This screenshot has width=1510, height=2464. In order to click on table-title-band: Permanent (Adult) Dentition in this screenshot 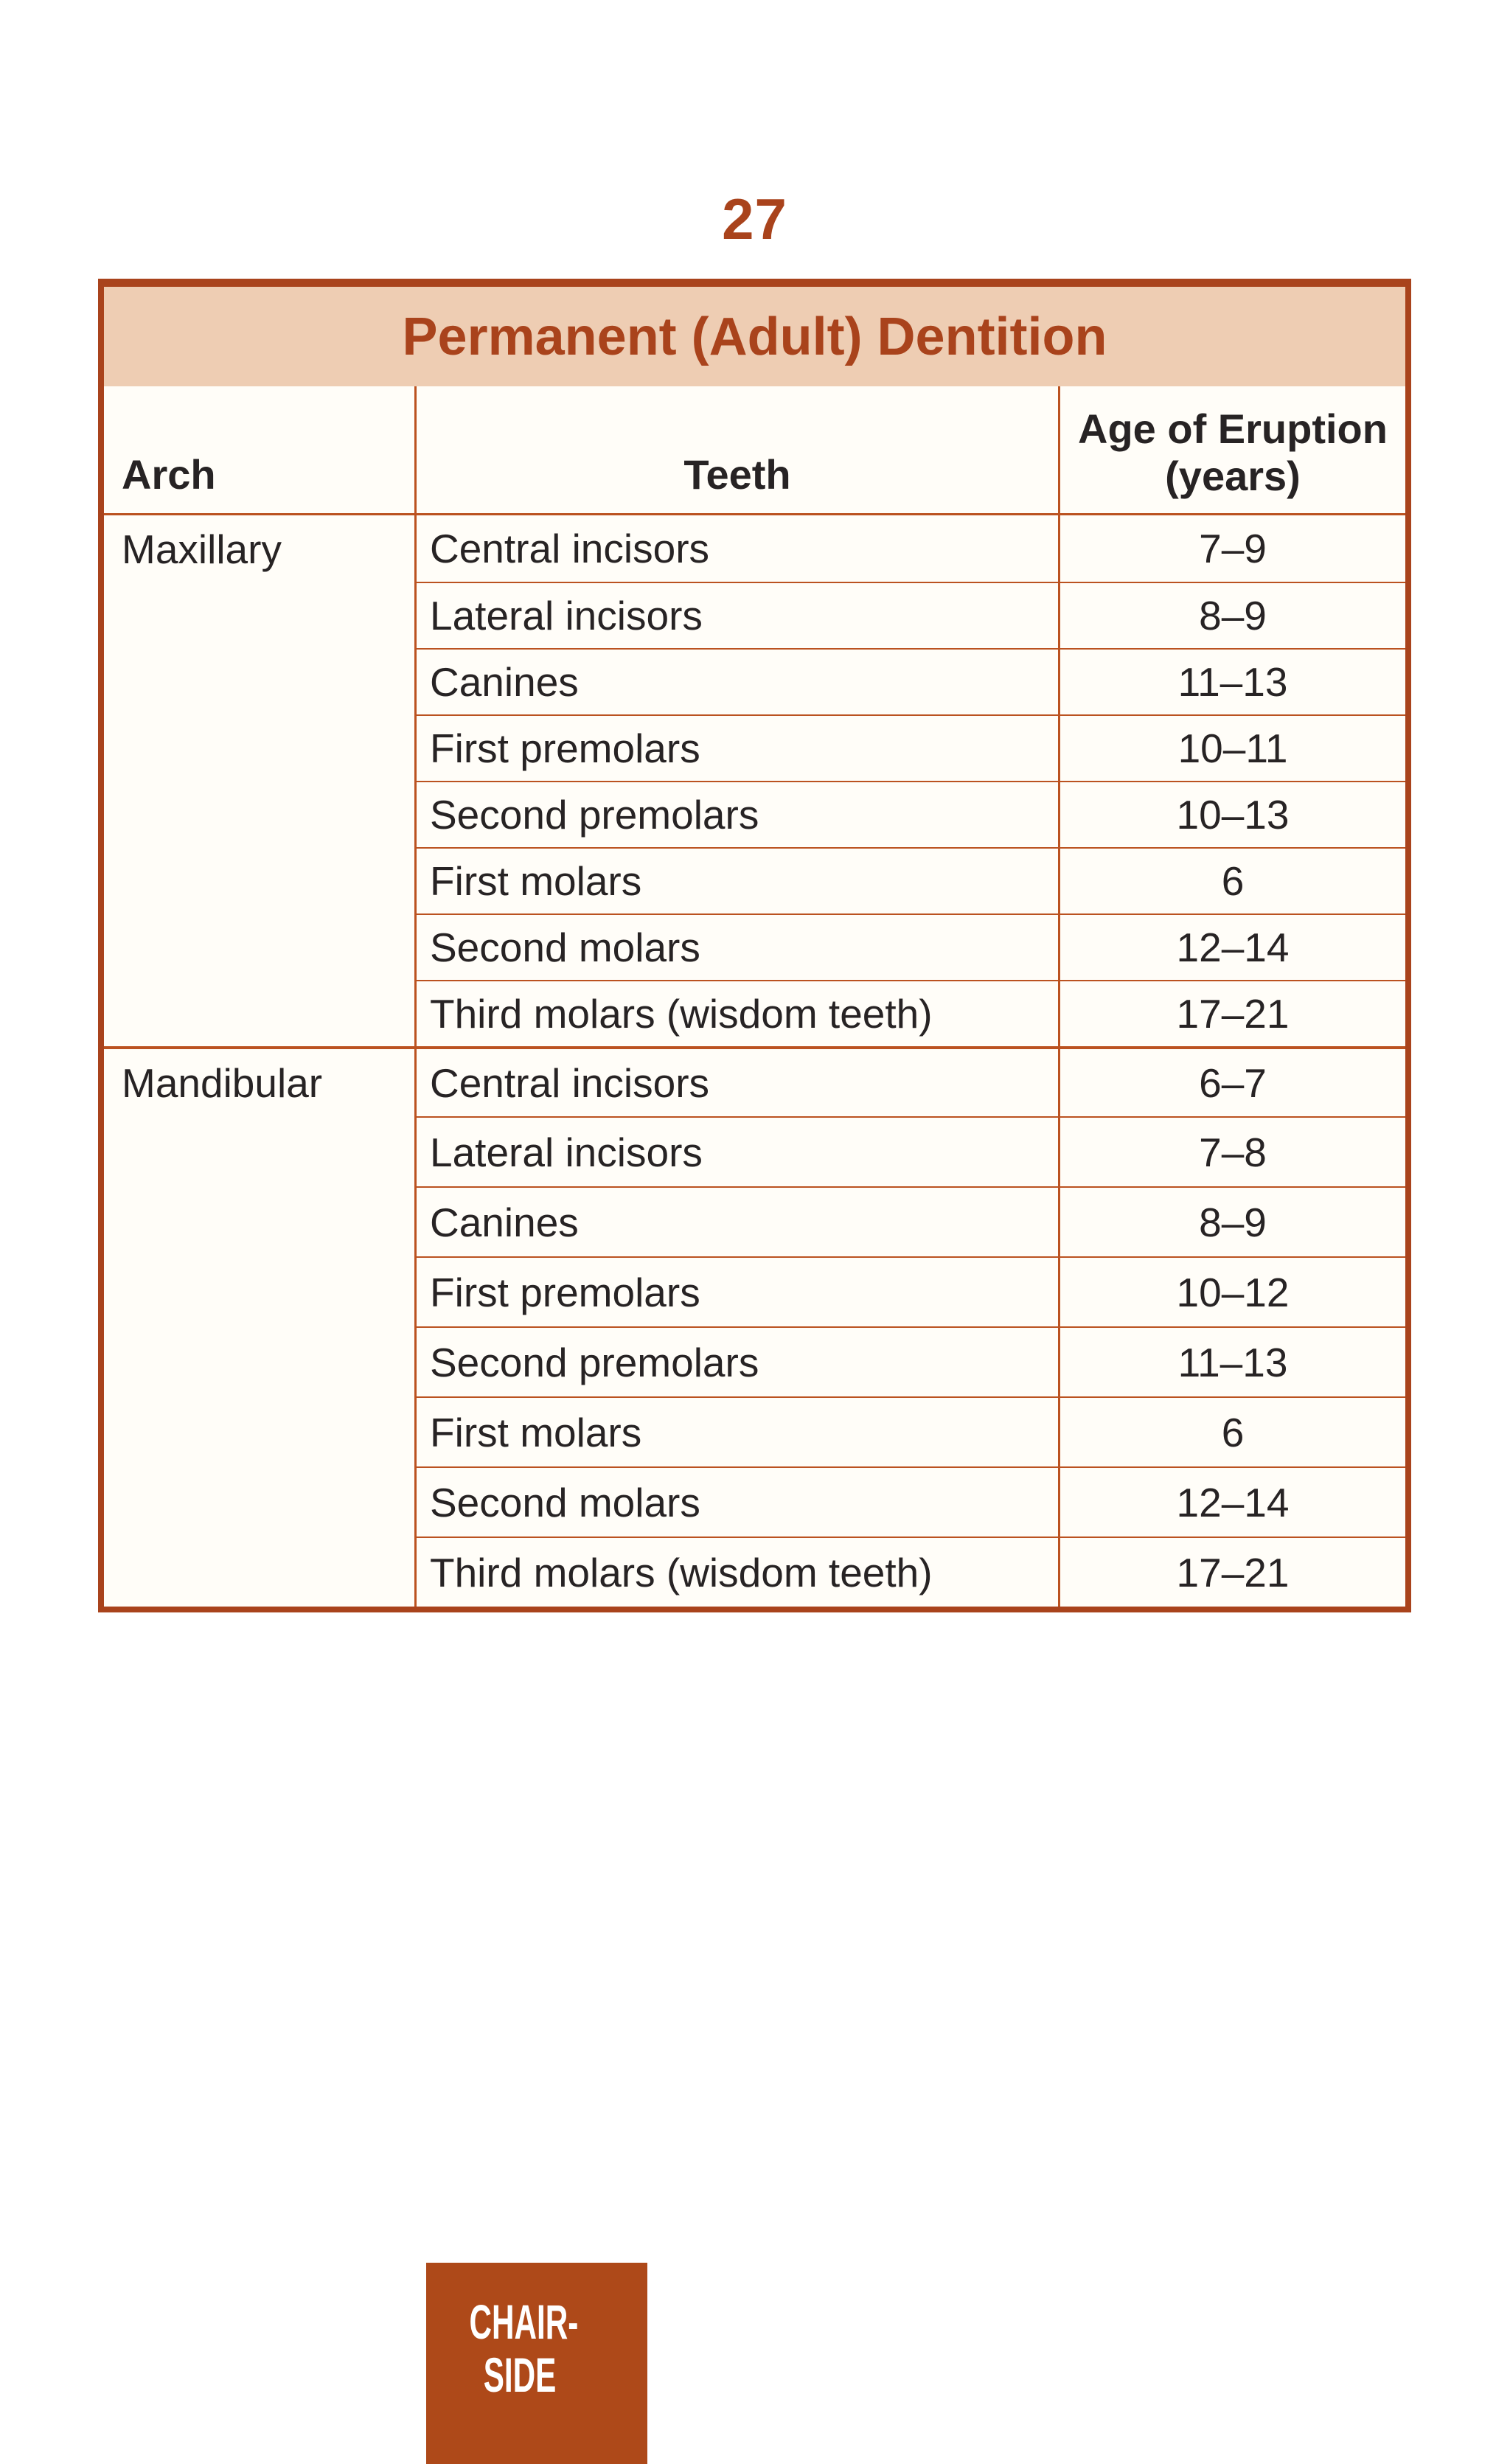, I will do `click(754, 336)`.